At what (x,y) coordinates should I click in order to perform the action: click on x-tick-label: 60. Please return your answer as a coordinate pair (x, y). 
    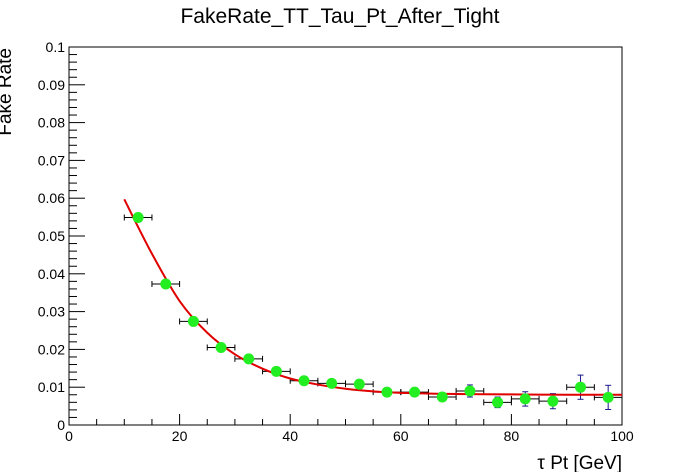
    Looking at the image, I should click on (401, 436).